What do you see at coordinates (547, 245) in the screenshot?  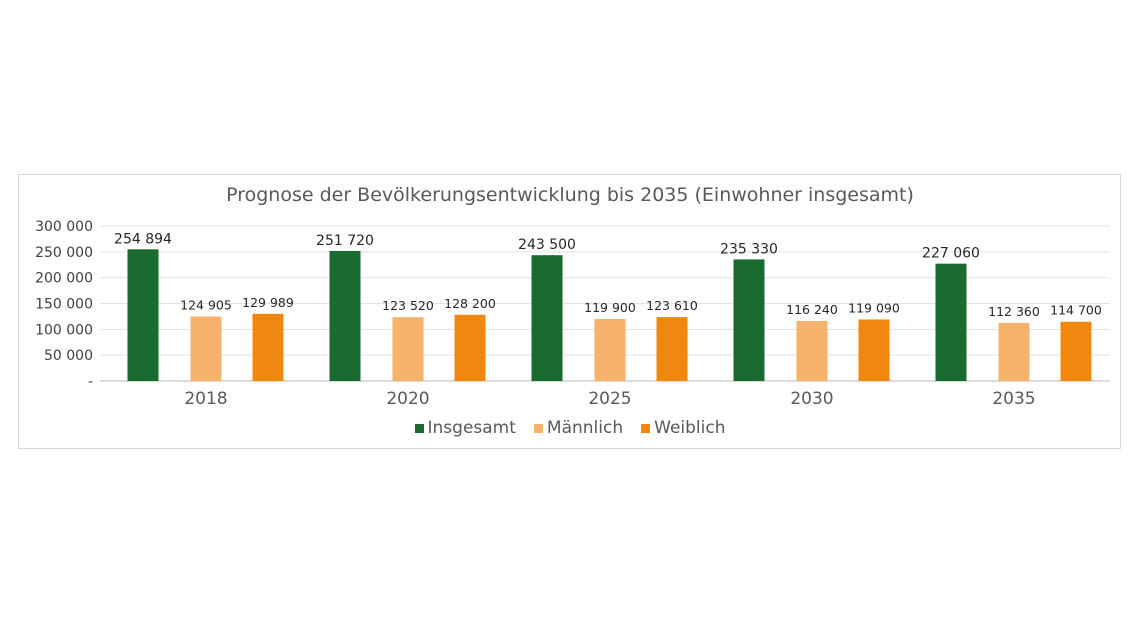 I see `data-label: 243 500` at bounding box center [547, 245].